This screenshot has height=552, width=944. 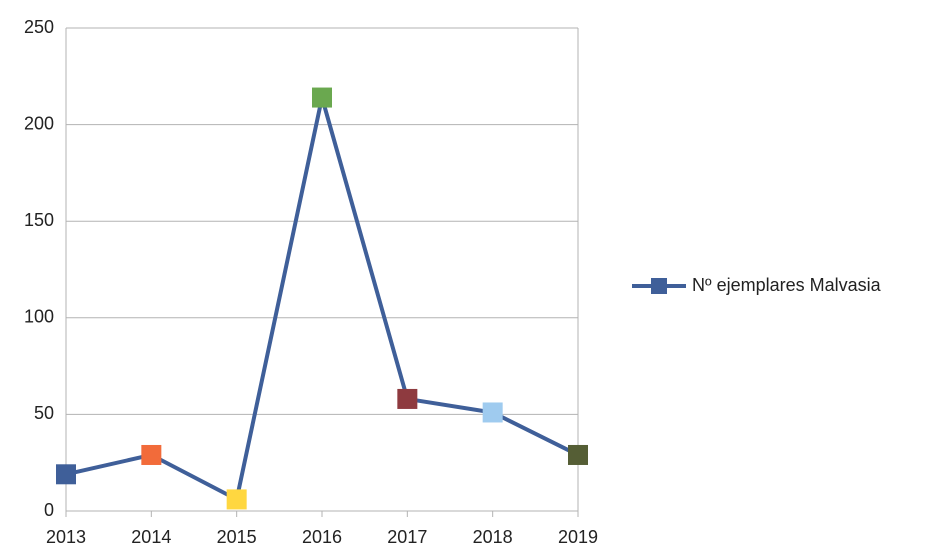 What do you see at coordinates (44, 413) in the screenshot?
I see `y-tick-label: 50` at bounding box center [44, 413].